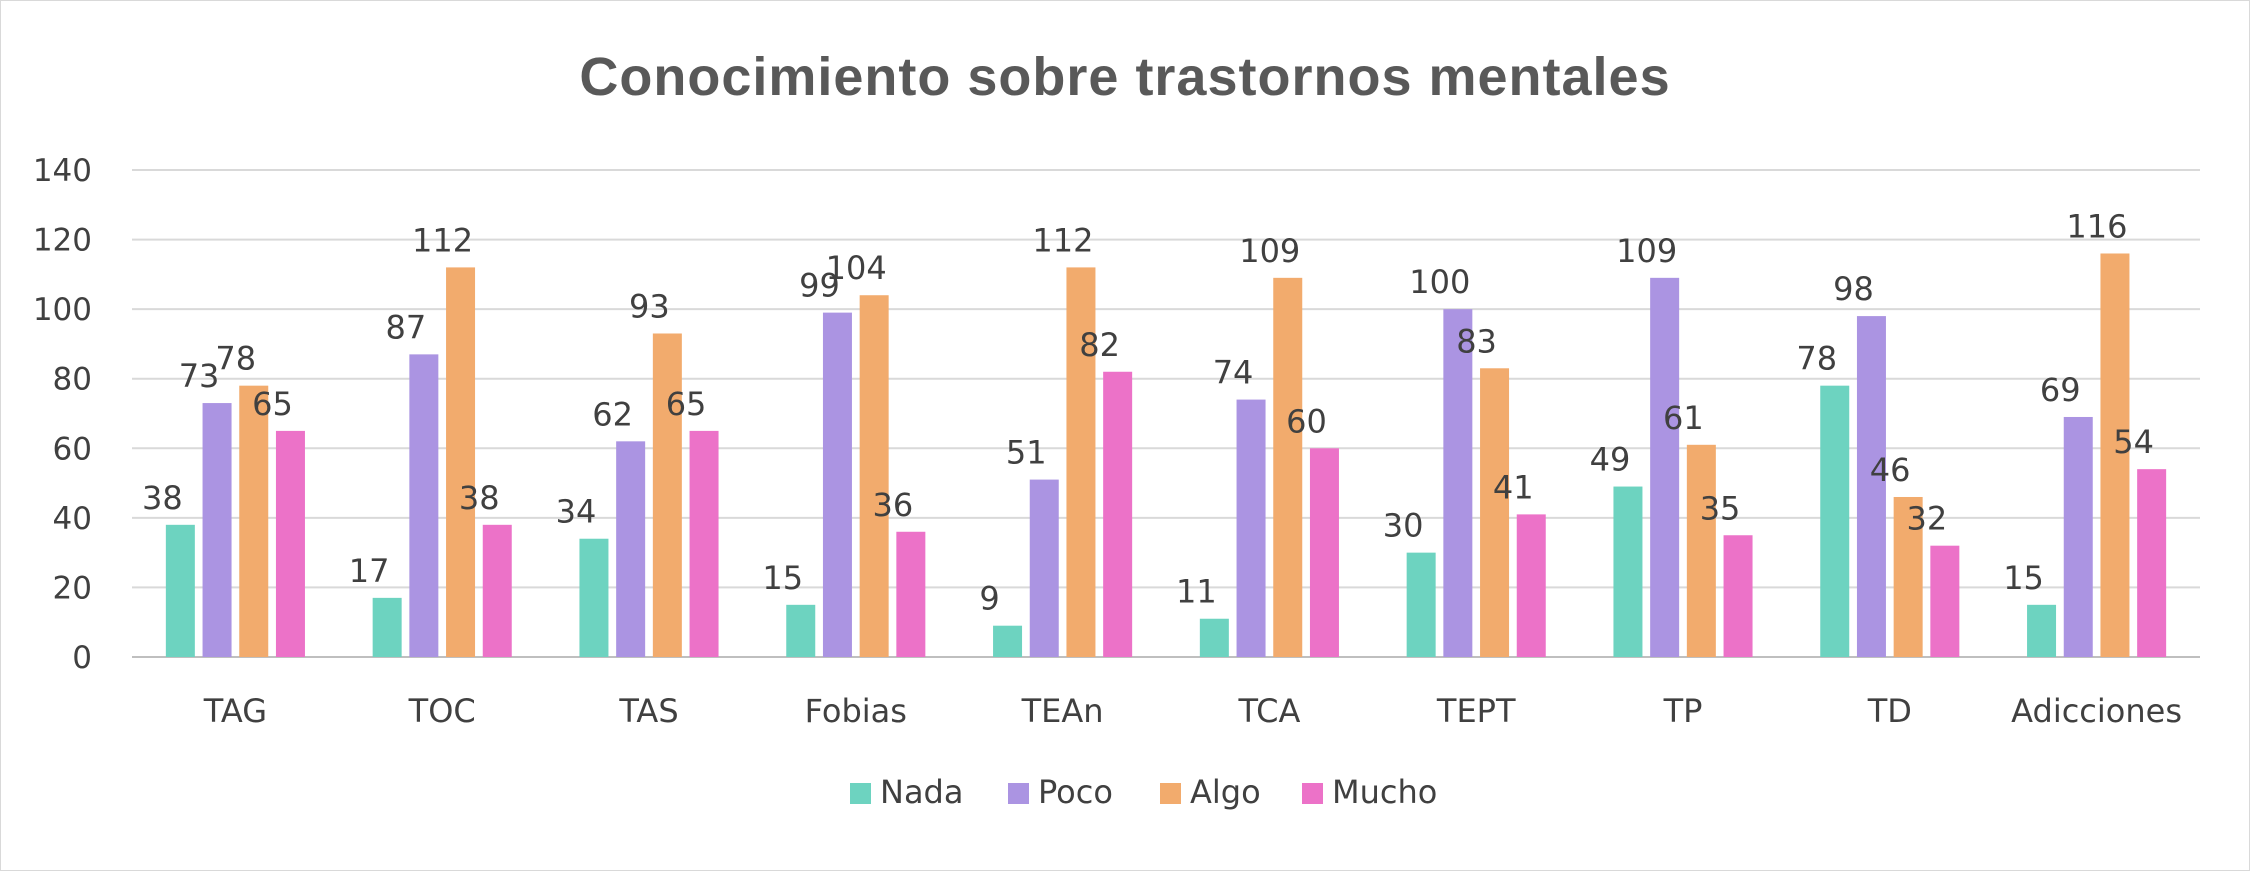  What do you see at coordinates (1026, 453) in the screenshot?
I see `data-label: 51` at bounding box center [1026, 453].